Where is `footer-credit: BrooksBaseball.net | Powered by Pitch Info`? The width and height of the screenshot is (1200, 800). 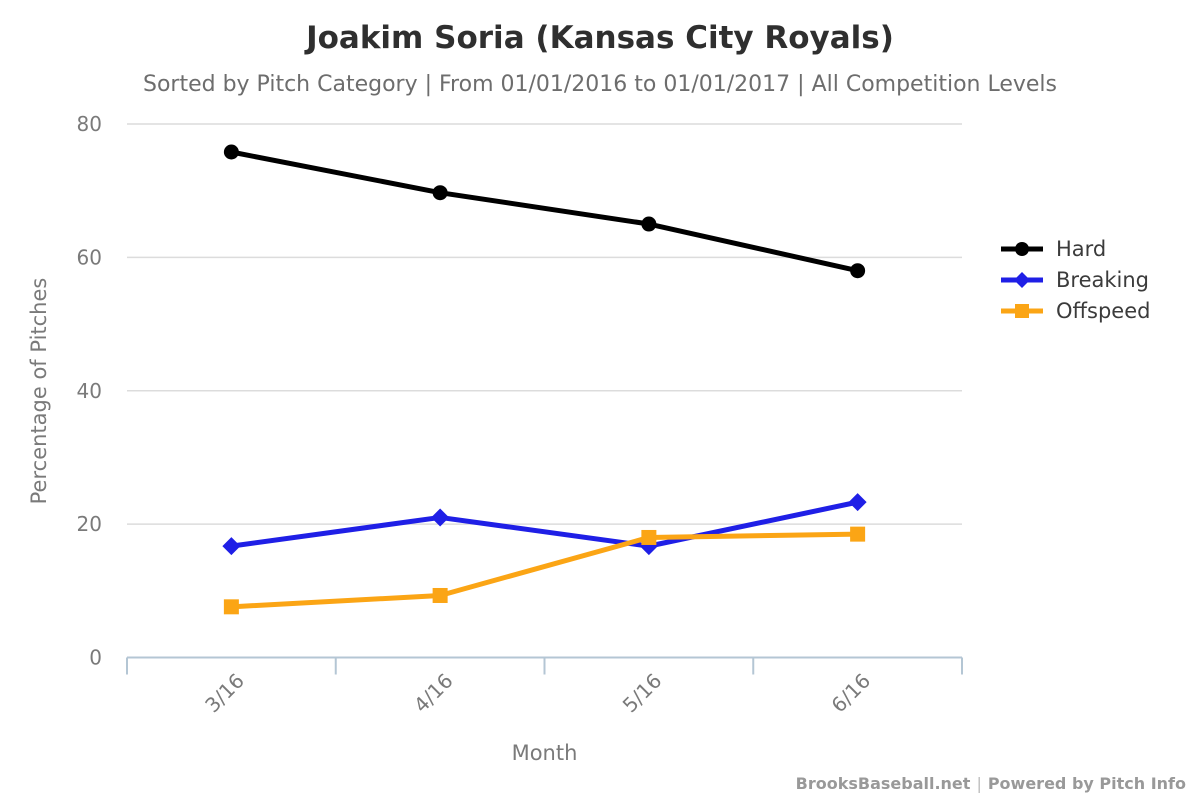
footer-credit: BrooksBaseball.net | Powered by Pitch Info is located at coordinates (991, 783).